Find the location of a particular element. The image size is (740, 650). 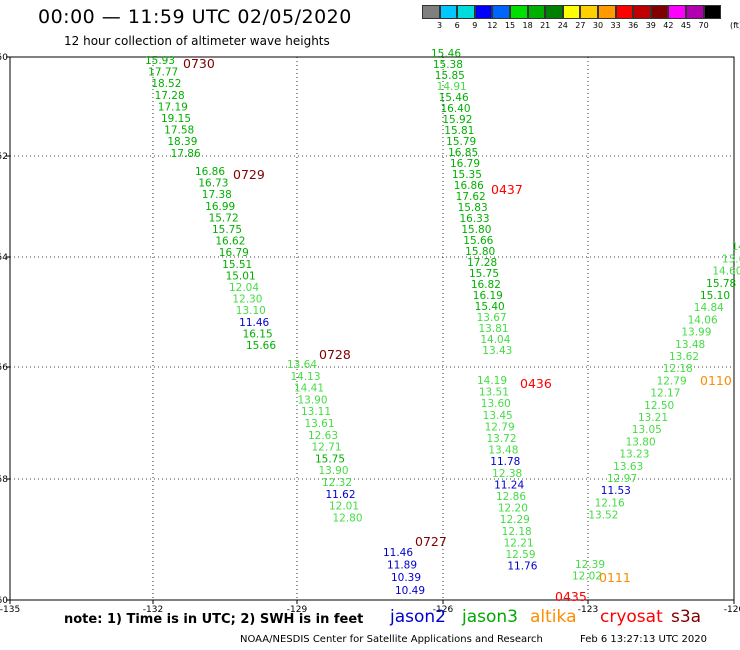

wave-height-value: 16.73 is located at coordinates (213, 184).